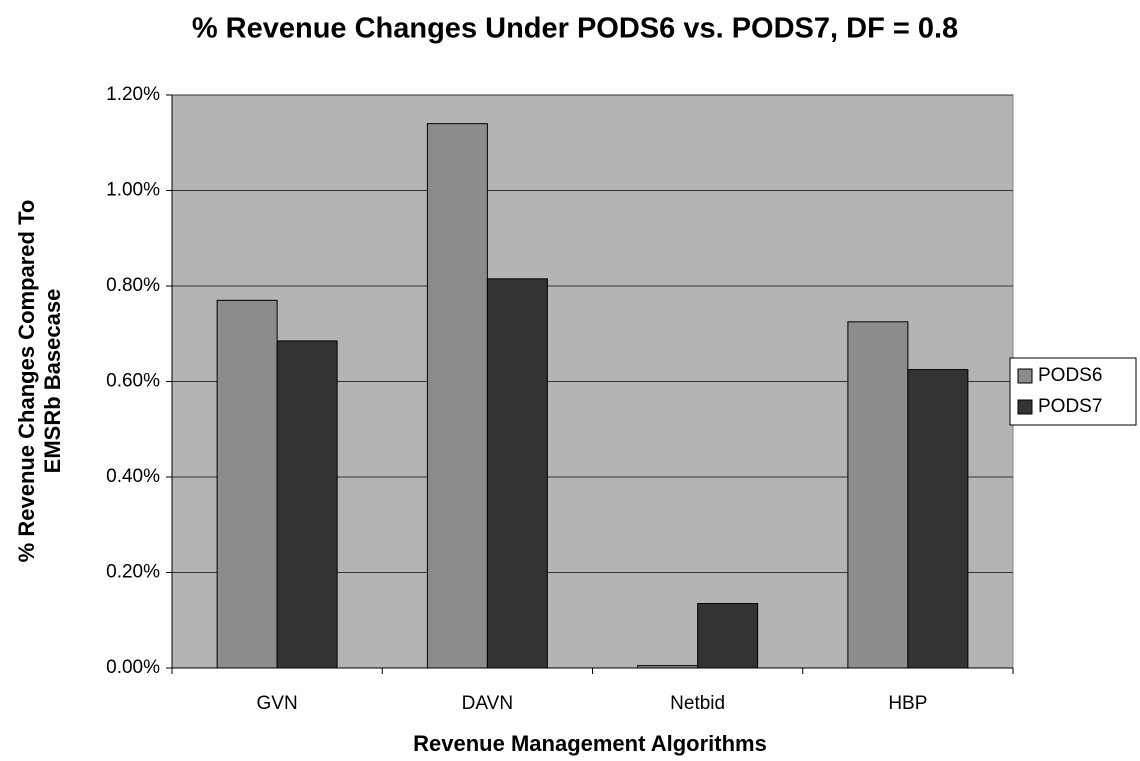 Image resolution: width=1140 pixels, height=761 pixels. What do you see at coordinates (1070, 406) in the screenshot?
I see `legend-label: PODS7` at bounding box center [1070, 406].